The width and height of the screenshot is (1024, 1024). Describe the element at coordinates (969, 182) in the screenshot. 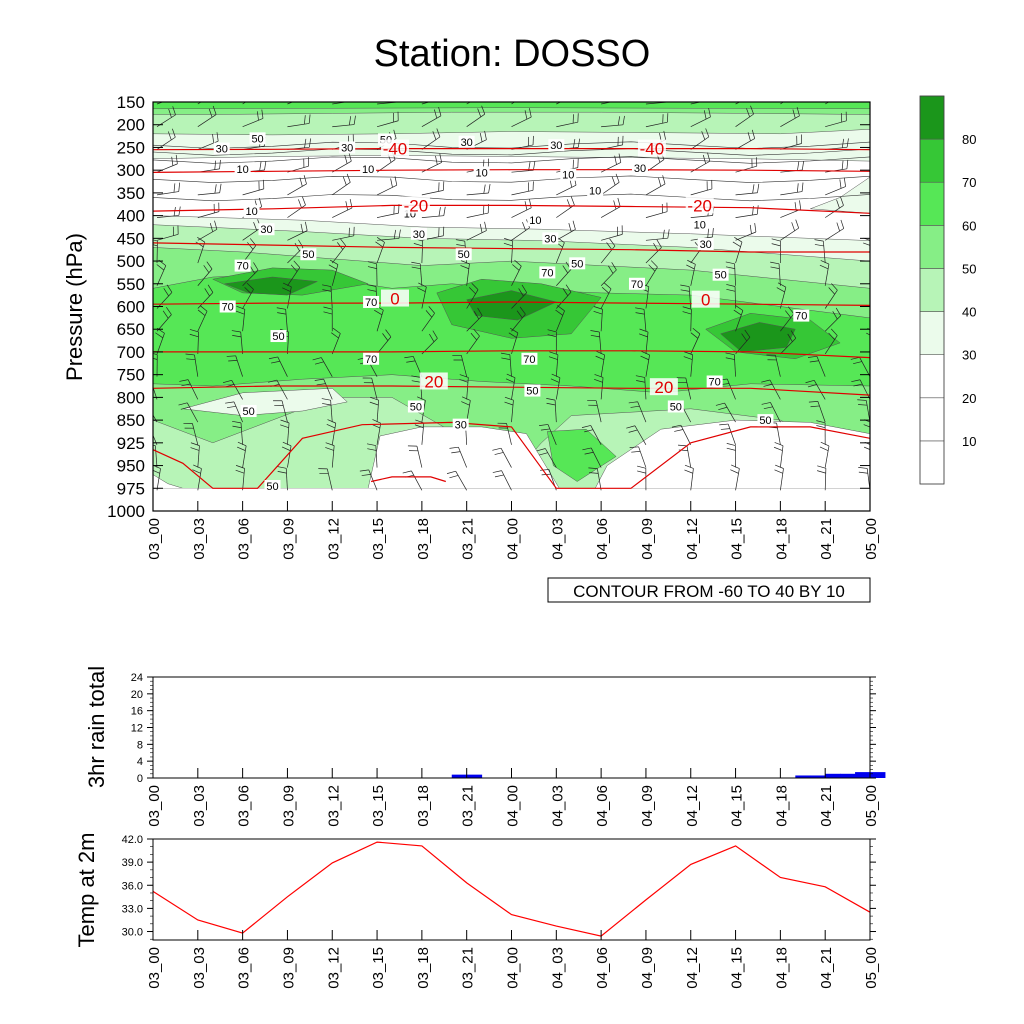

I see `colorbar-label: 70` at that location.